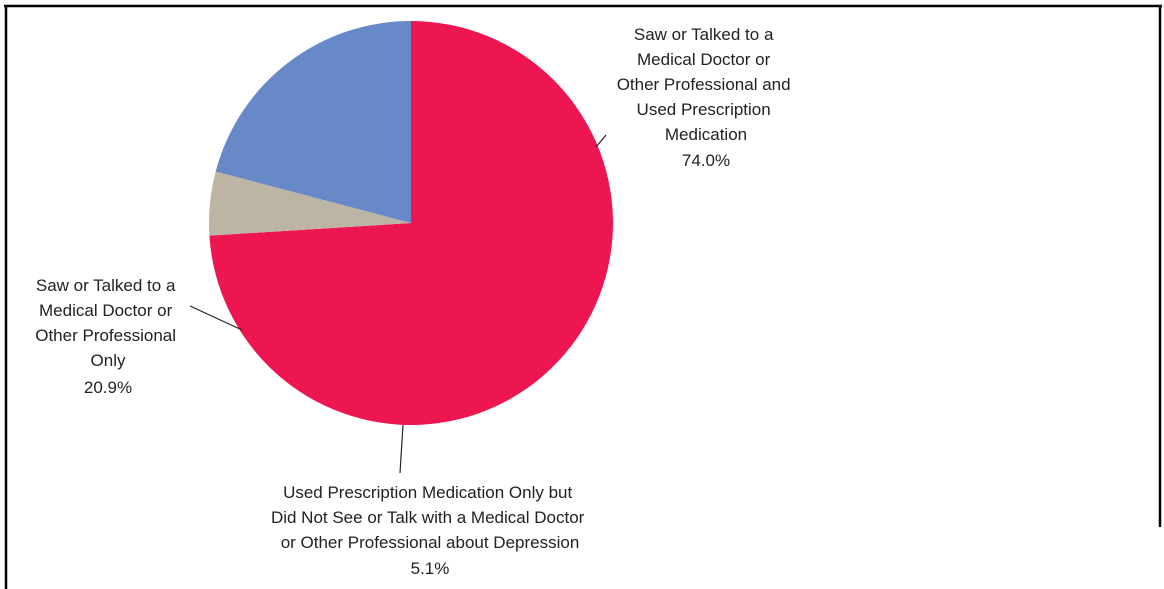 The image size is (1164, 589). I want to click on slice-value-label-2: 20.9%, so click(108, 387).